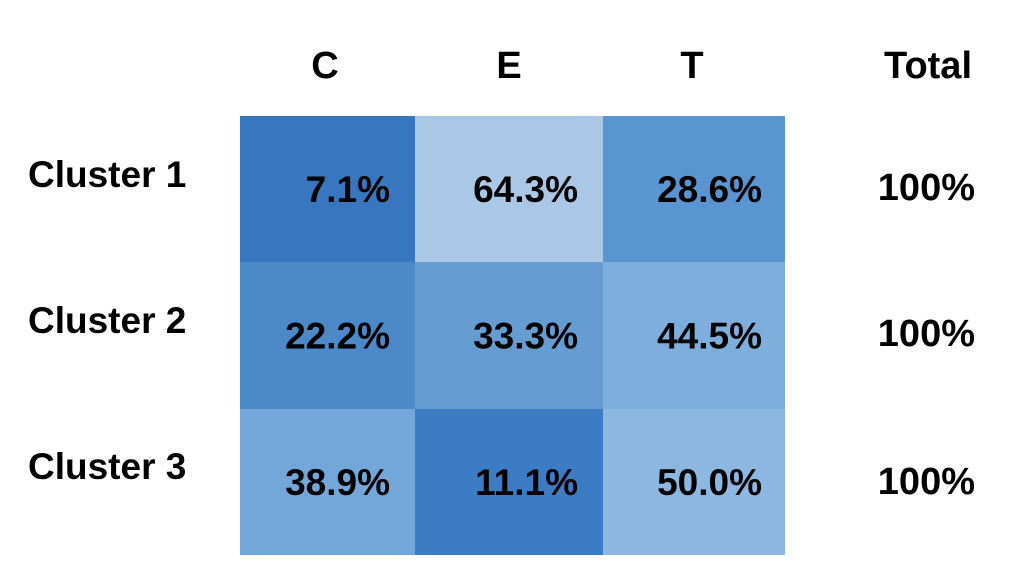 The width and height of the screenshot is (1020, 584). What do you see at coordinates (348, 189) in the screenshot?
I see `cell-value-label: 7.1%` at bounding box center [348, 189].